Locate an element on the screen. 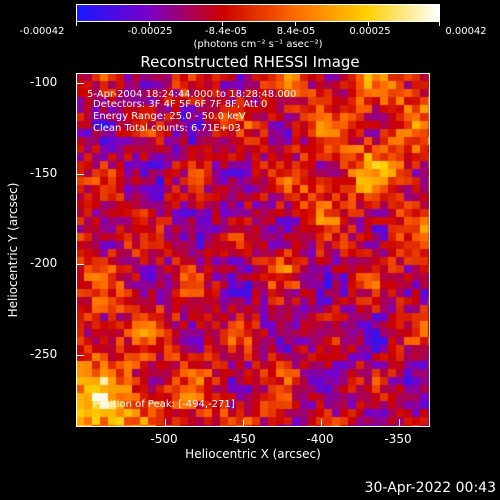  y-tick-label: -200 is located at coordinates (44, 263).